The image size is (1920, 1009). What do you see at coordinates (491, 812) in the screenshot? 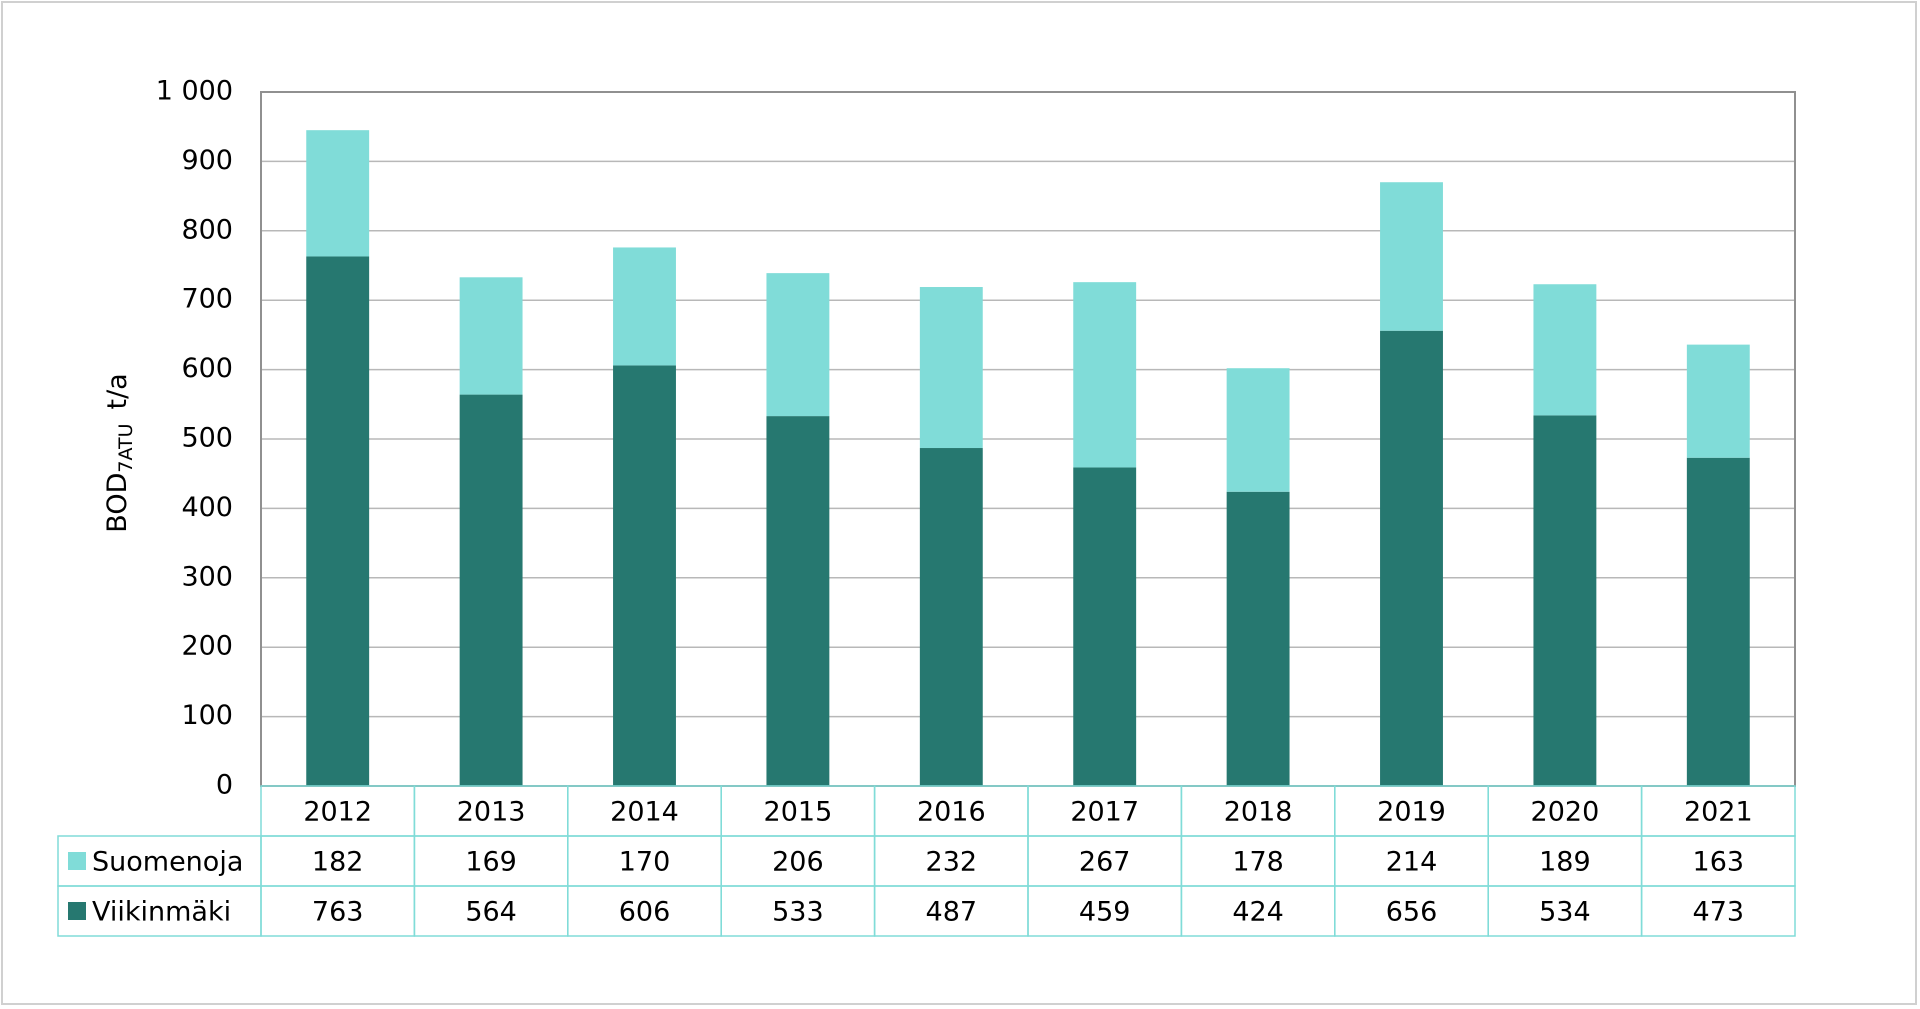
I see `x-tick-label: 2013` at bounding box center [491, 812].